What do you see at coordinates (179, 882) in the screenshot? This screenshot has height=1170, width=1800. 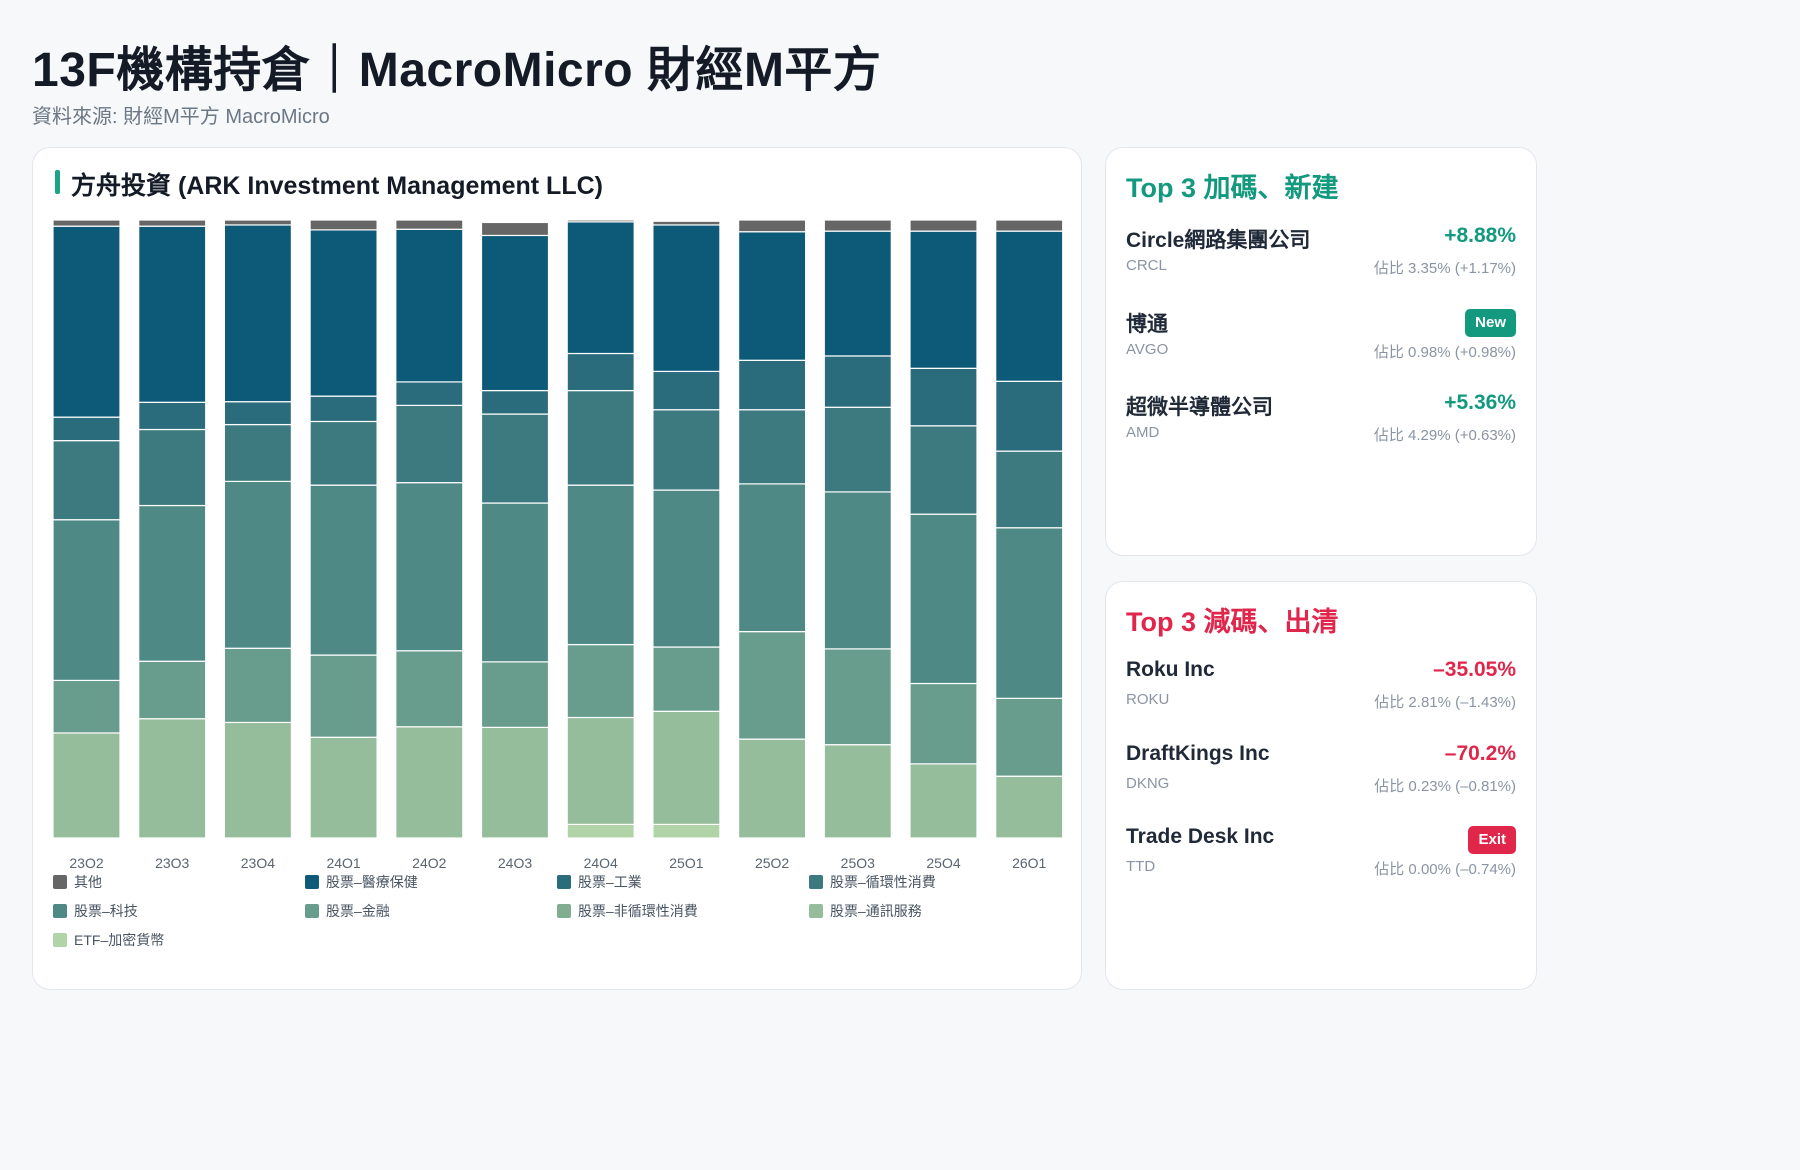 I see `legend-item: 其他` at bounding box center [179, 882].